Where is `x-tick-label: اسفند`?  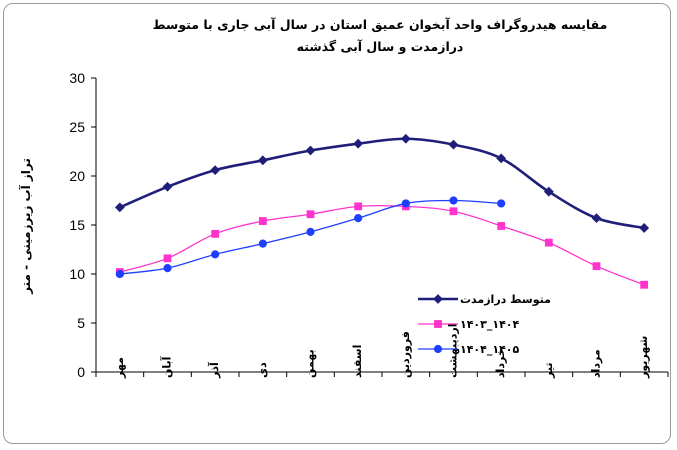
x-tick-label: اسفند is located at coordinates (357, 361).